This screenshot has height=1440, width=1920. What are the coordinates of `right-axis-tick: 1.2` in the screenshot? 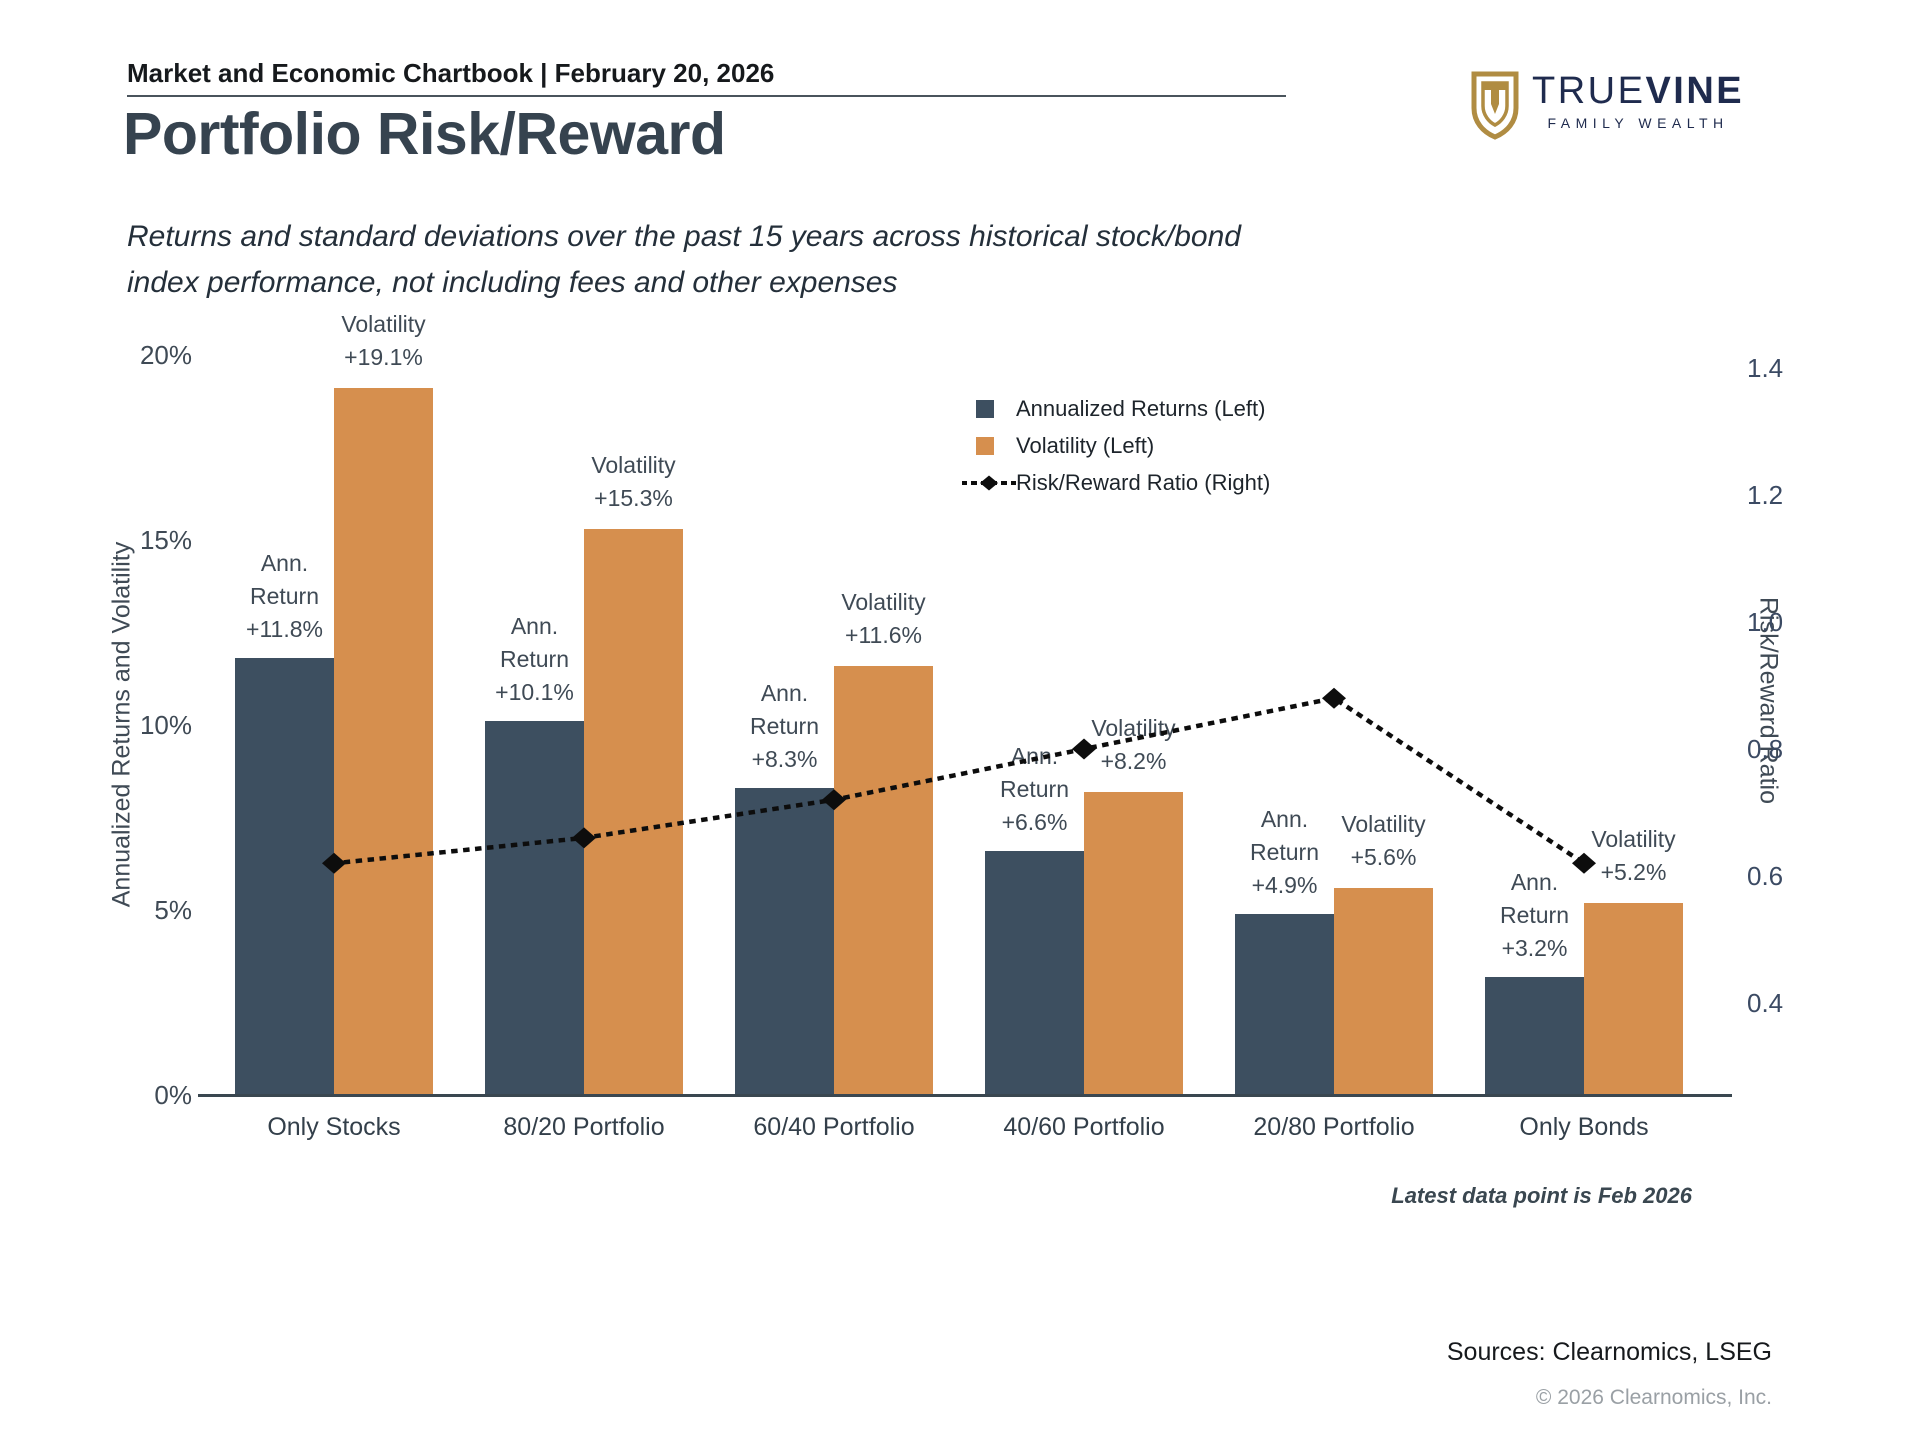 It's located at (1765, 495).